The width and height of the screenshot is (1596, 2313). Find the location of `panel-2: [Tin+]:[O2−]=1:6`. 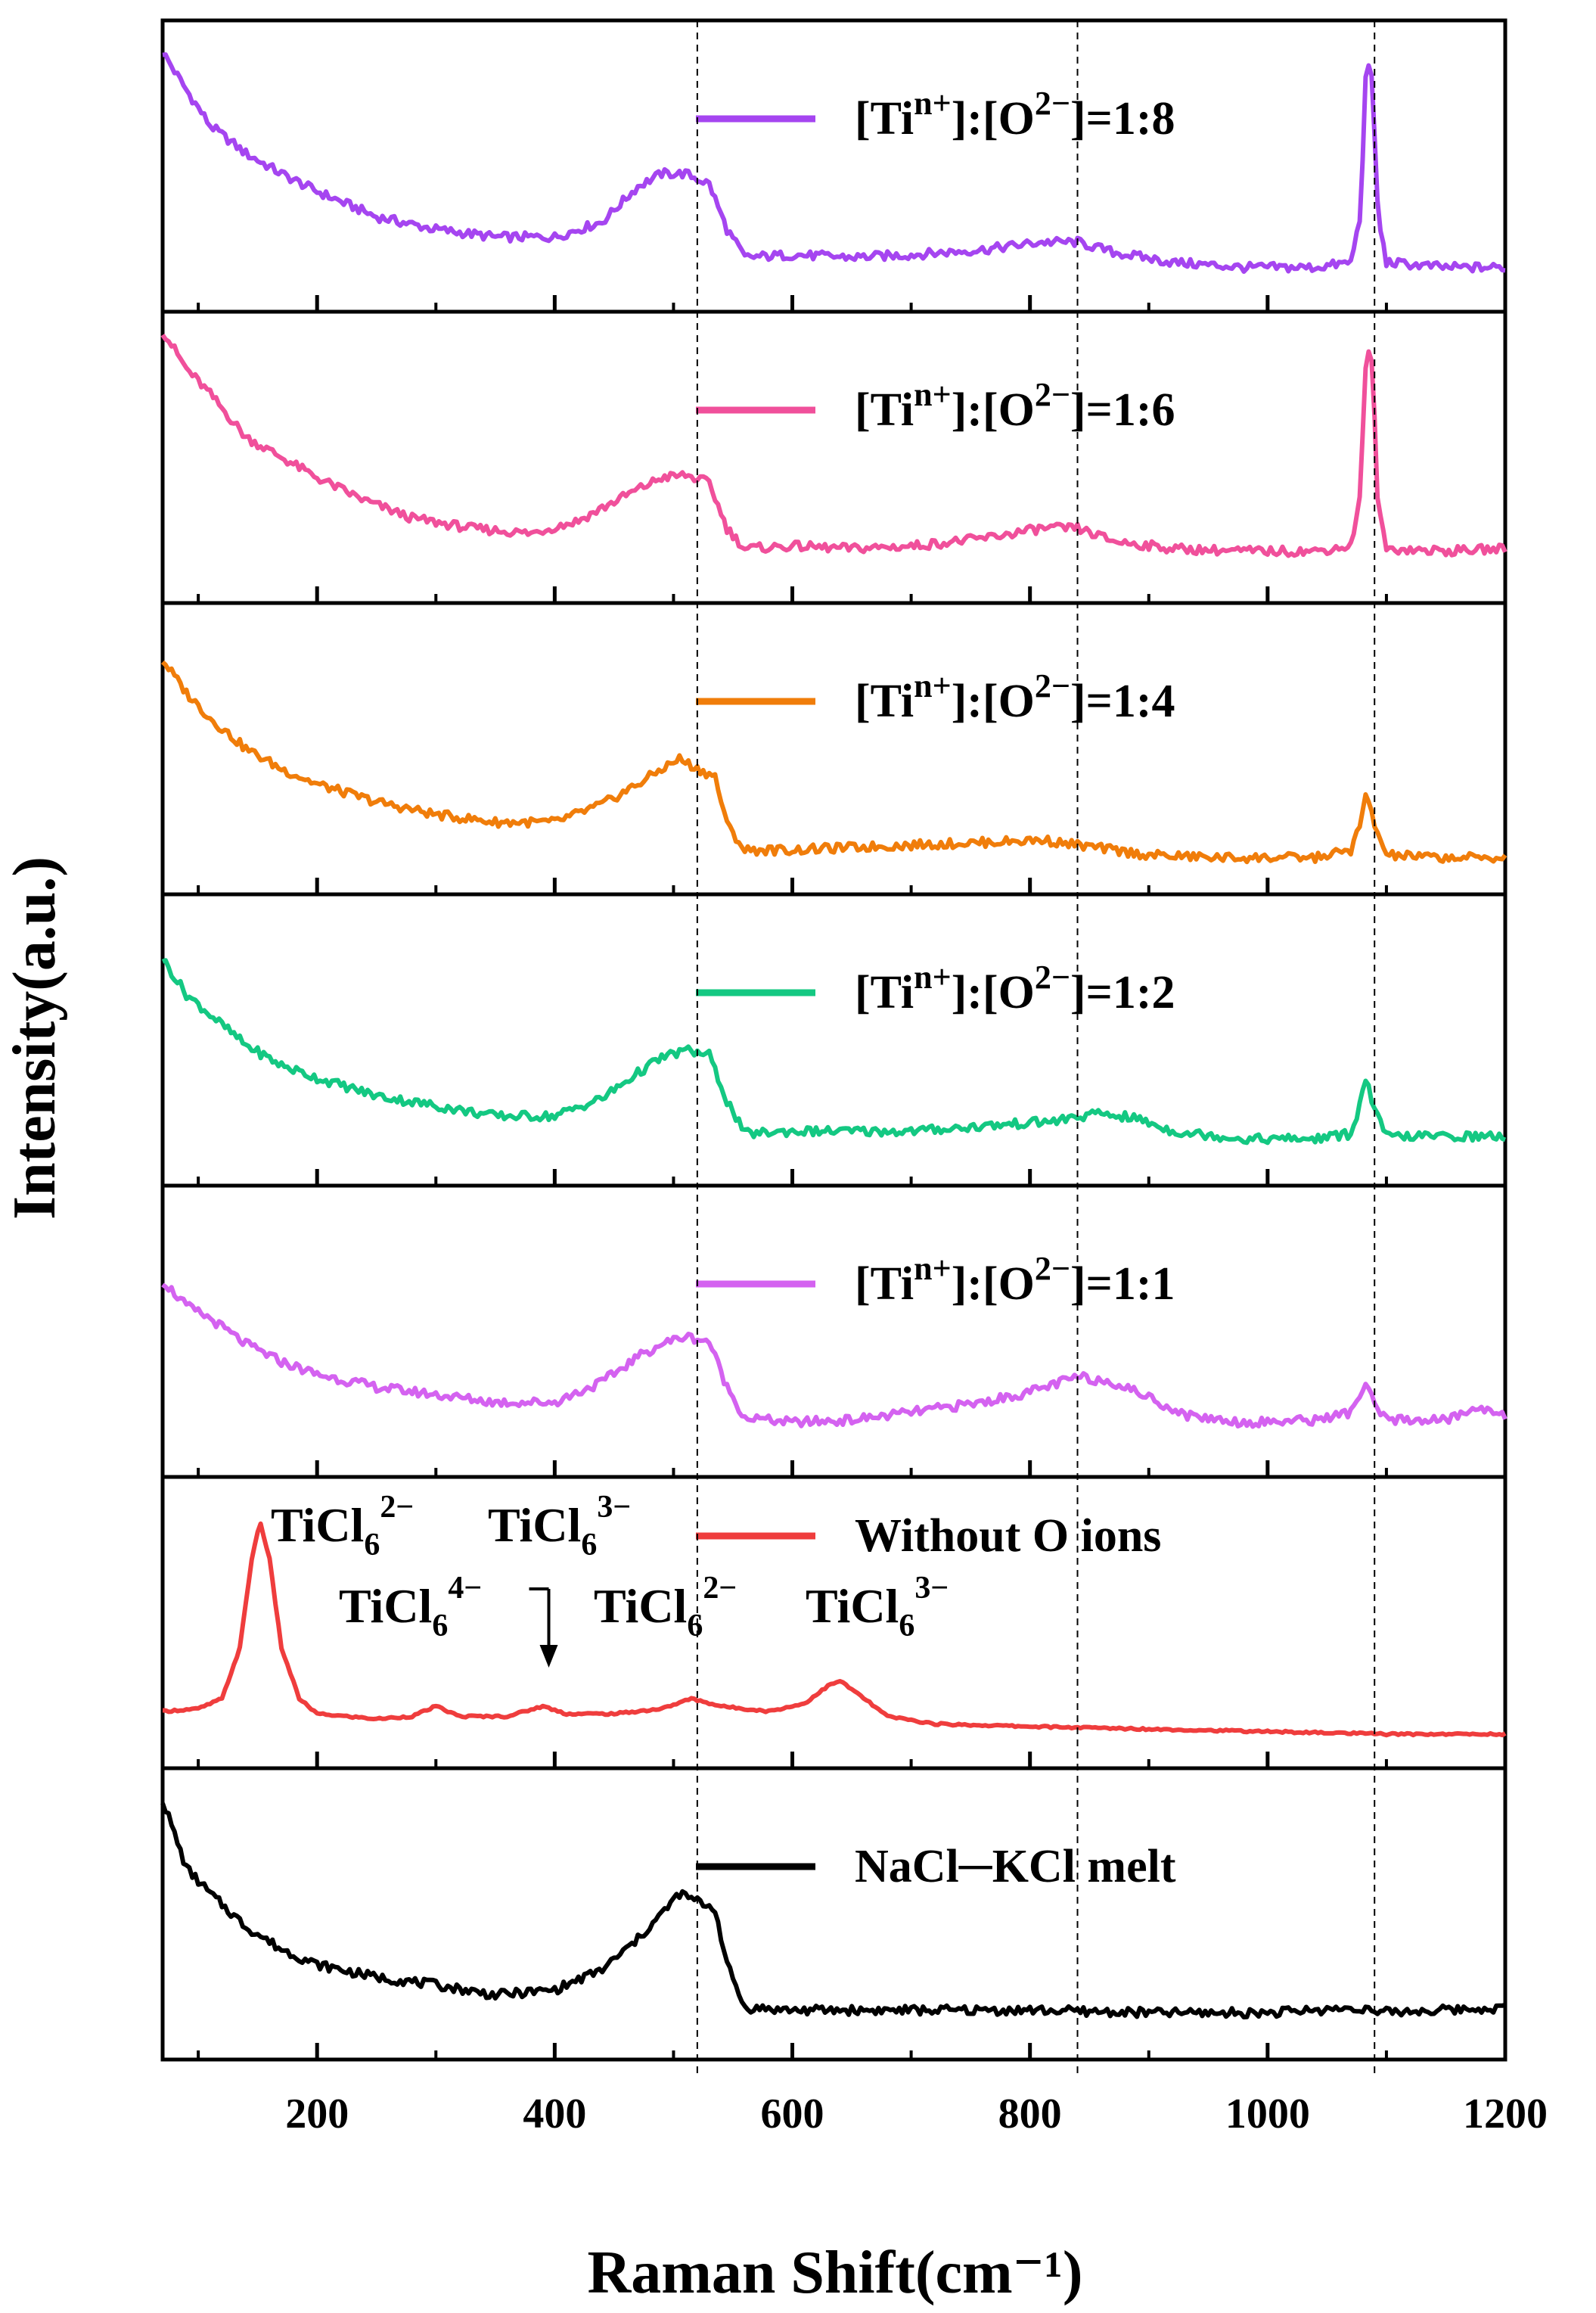

panel-2: [Tin+]:[O2−]=1:6 is located at coordinates (834, 457).